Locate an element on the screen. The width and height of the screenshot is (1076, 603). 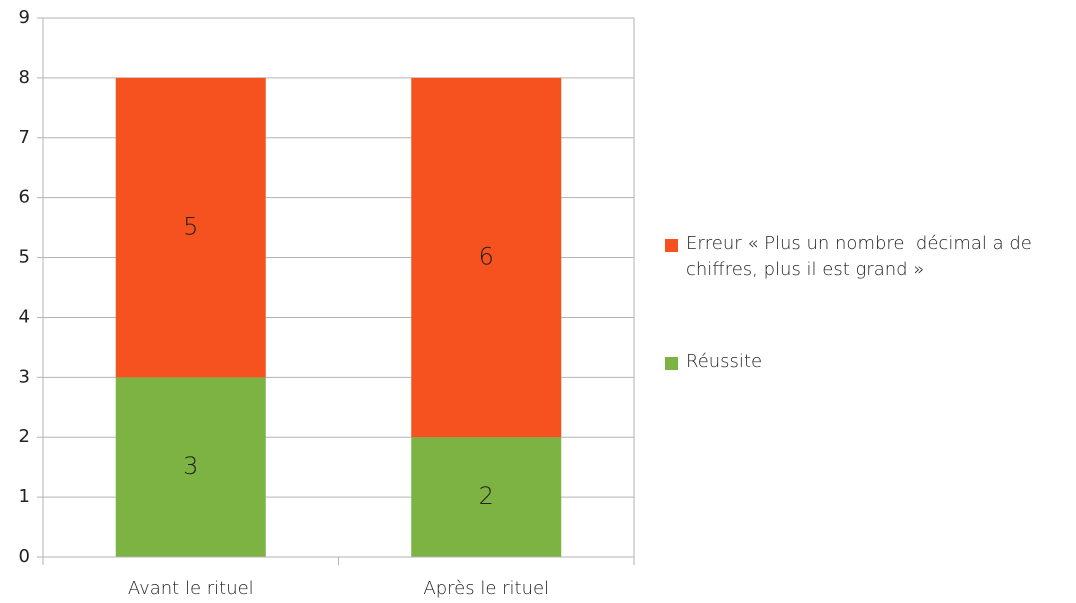
y-tick-label: 8 is located at coordinates (24, 77).